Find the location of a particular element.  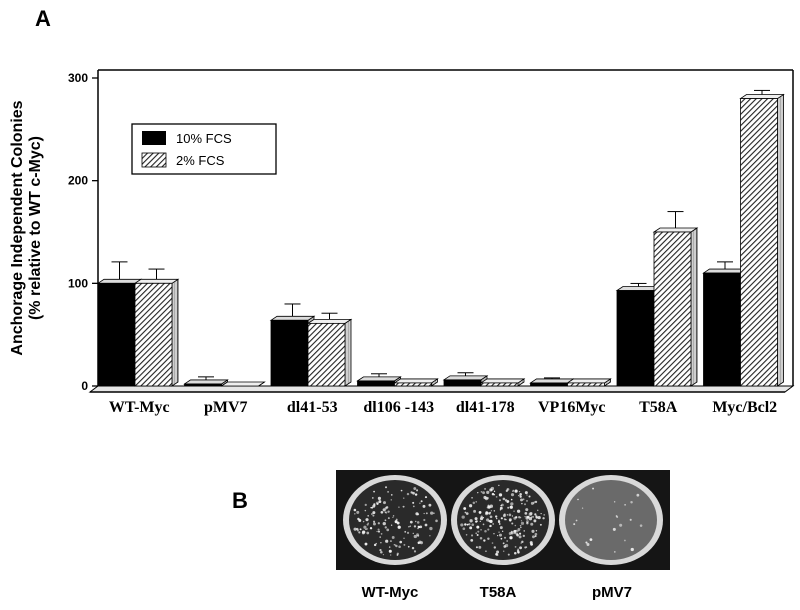

bar-dl41-53-2-fcs-top is located at coordinates (329, 321).